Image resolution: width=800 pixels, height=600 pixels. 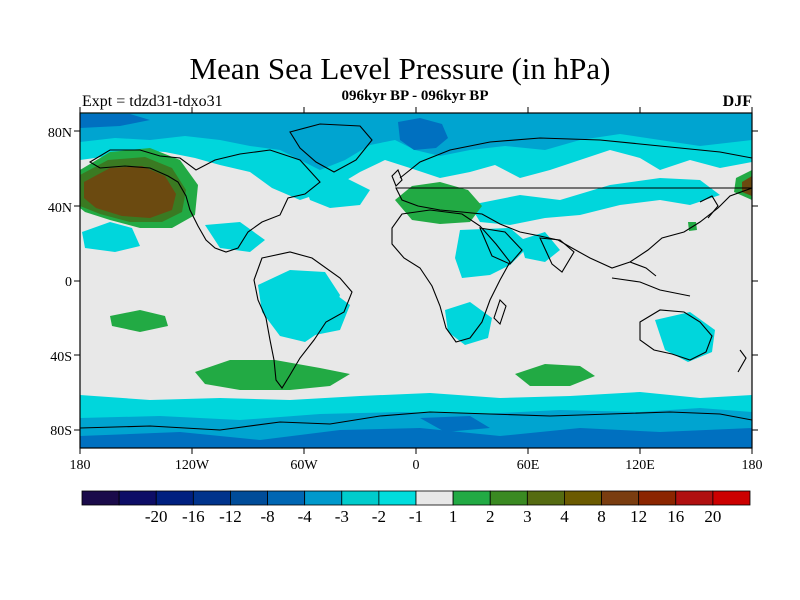 I want to click on pacific-brown-high, so click(x=130, y=192).